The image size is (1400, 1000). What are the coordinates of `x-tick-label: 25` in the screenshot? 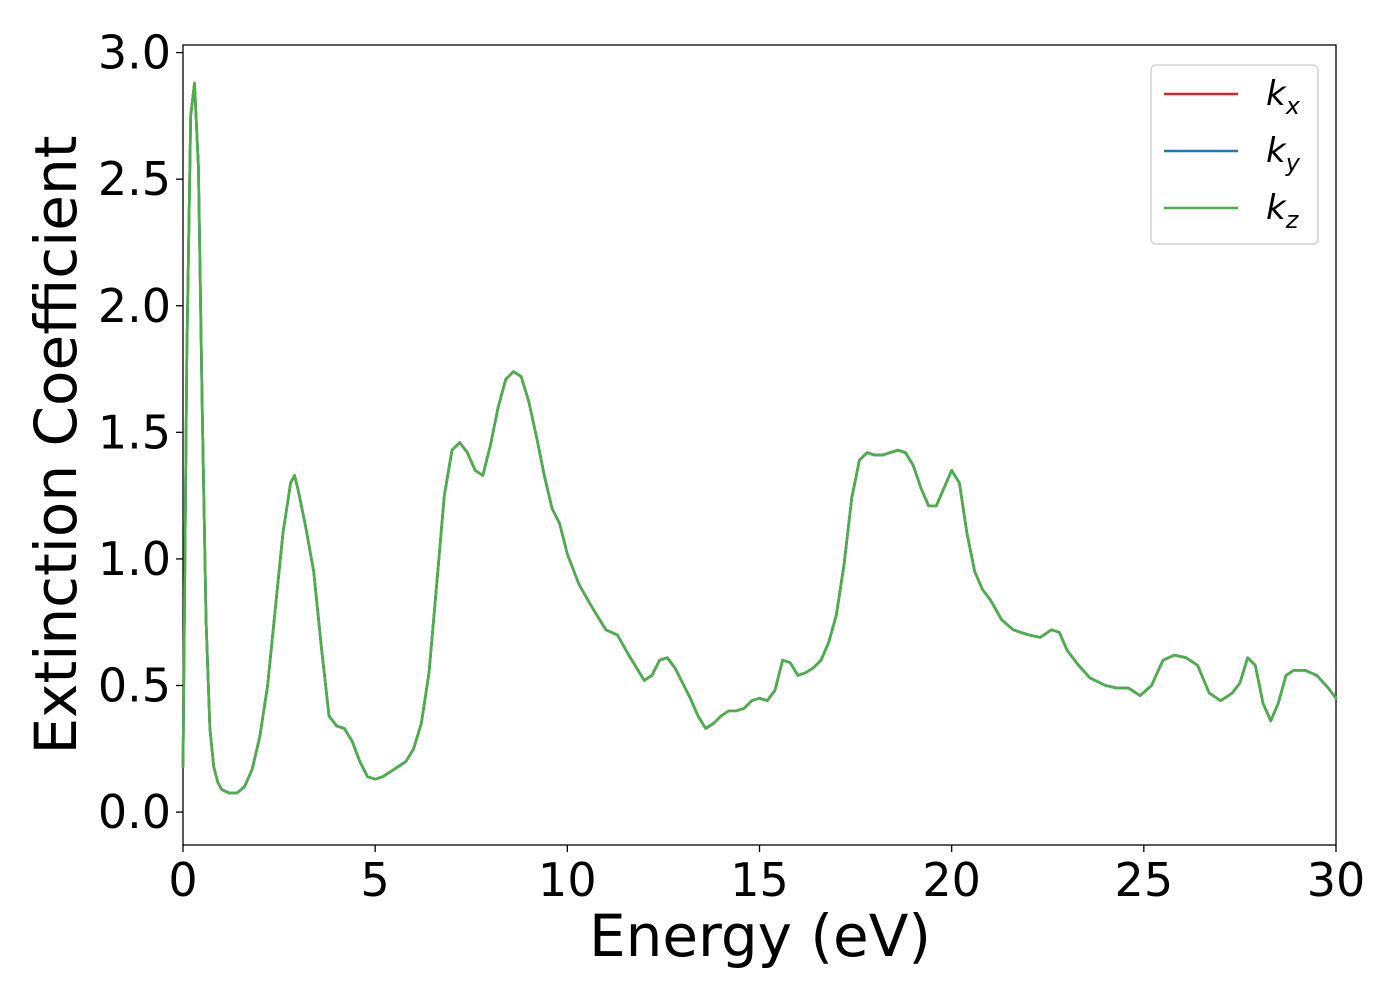 It's located at (1144, 880).